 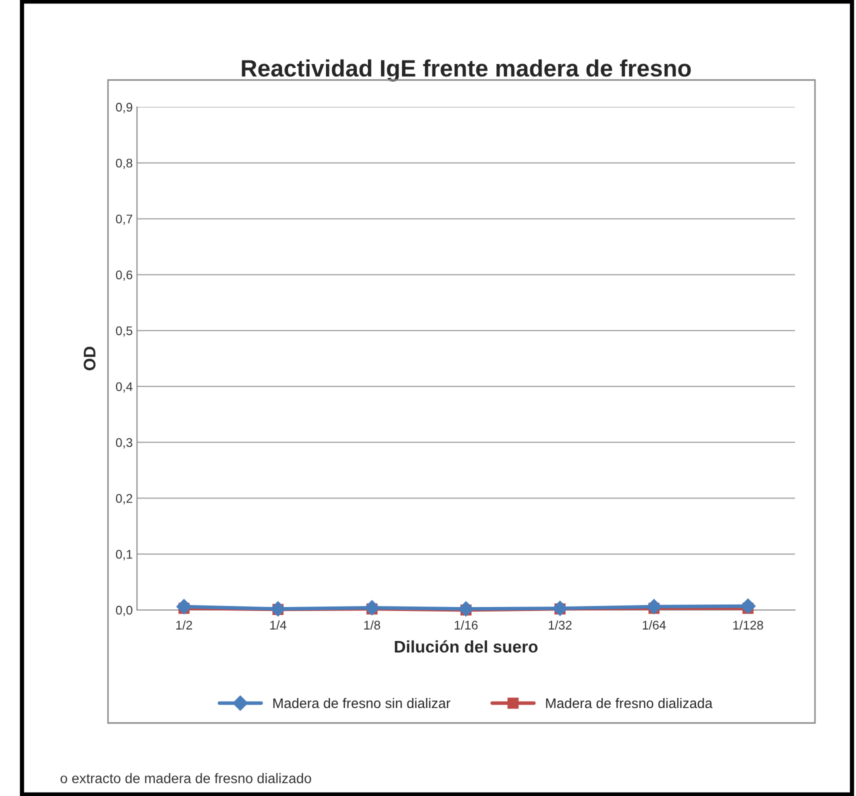 I want to click on x-tick-label: 1/64, so click(x=654, y=625).